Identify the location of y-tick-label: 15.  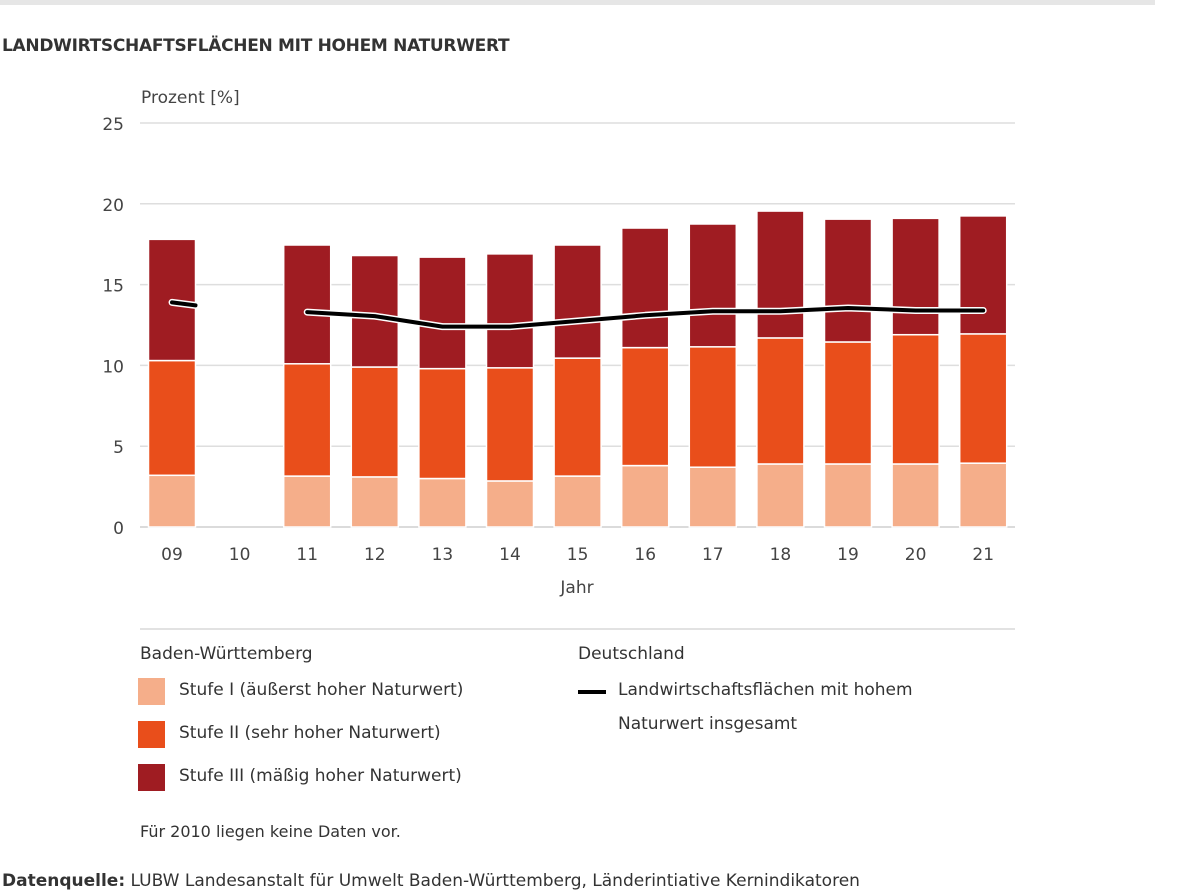
(113, 287).